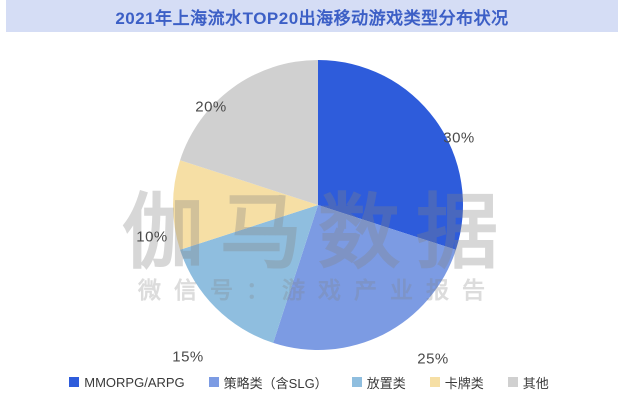 This screenshot has width=618, height=400. Describe the element at coordinates (433, 359) in the screenshot. I see `slice-label-strategy: 25%` at that location.